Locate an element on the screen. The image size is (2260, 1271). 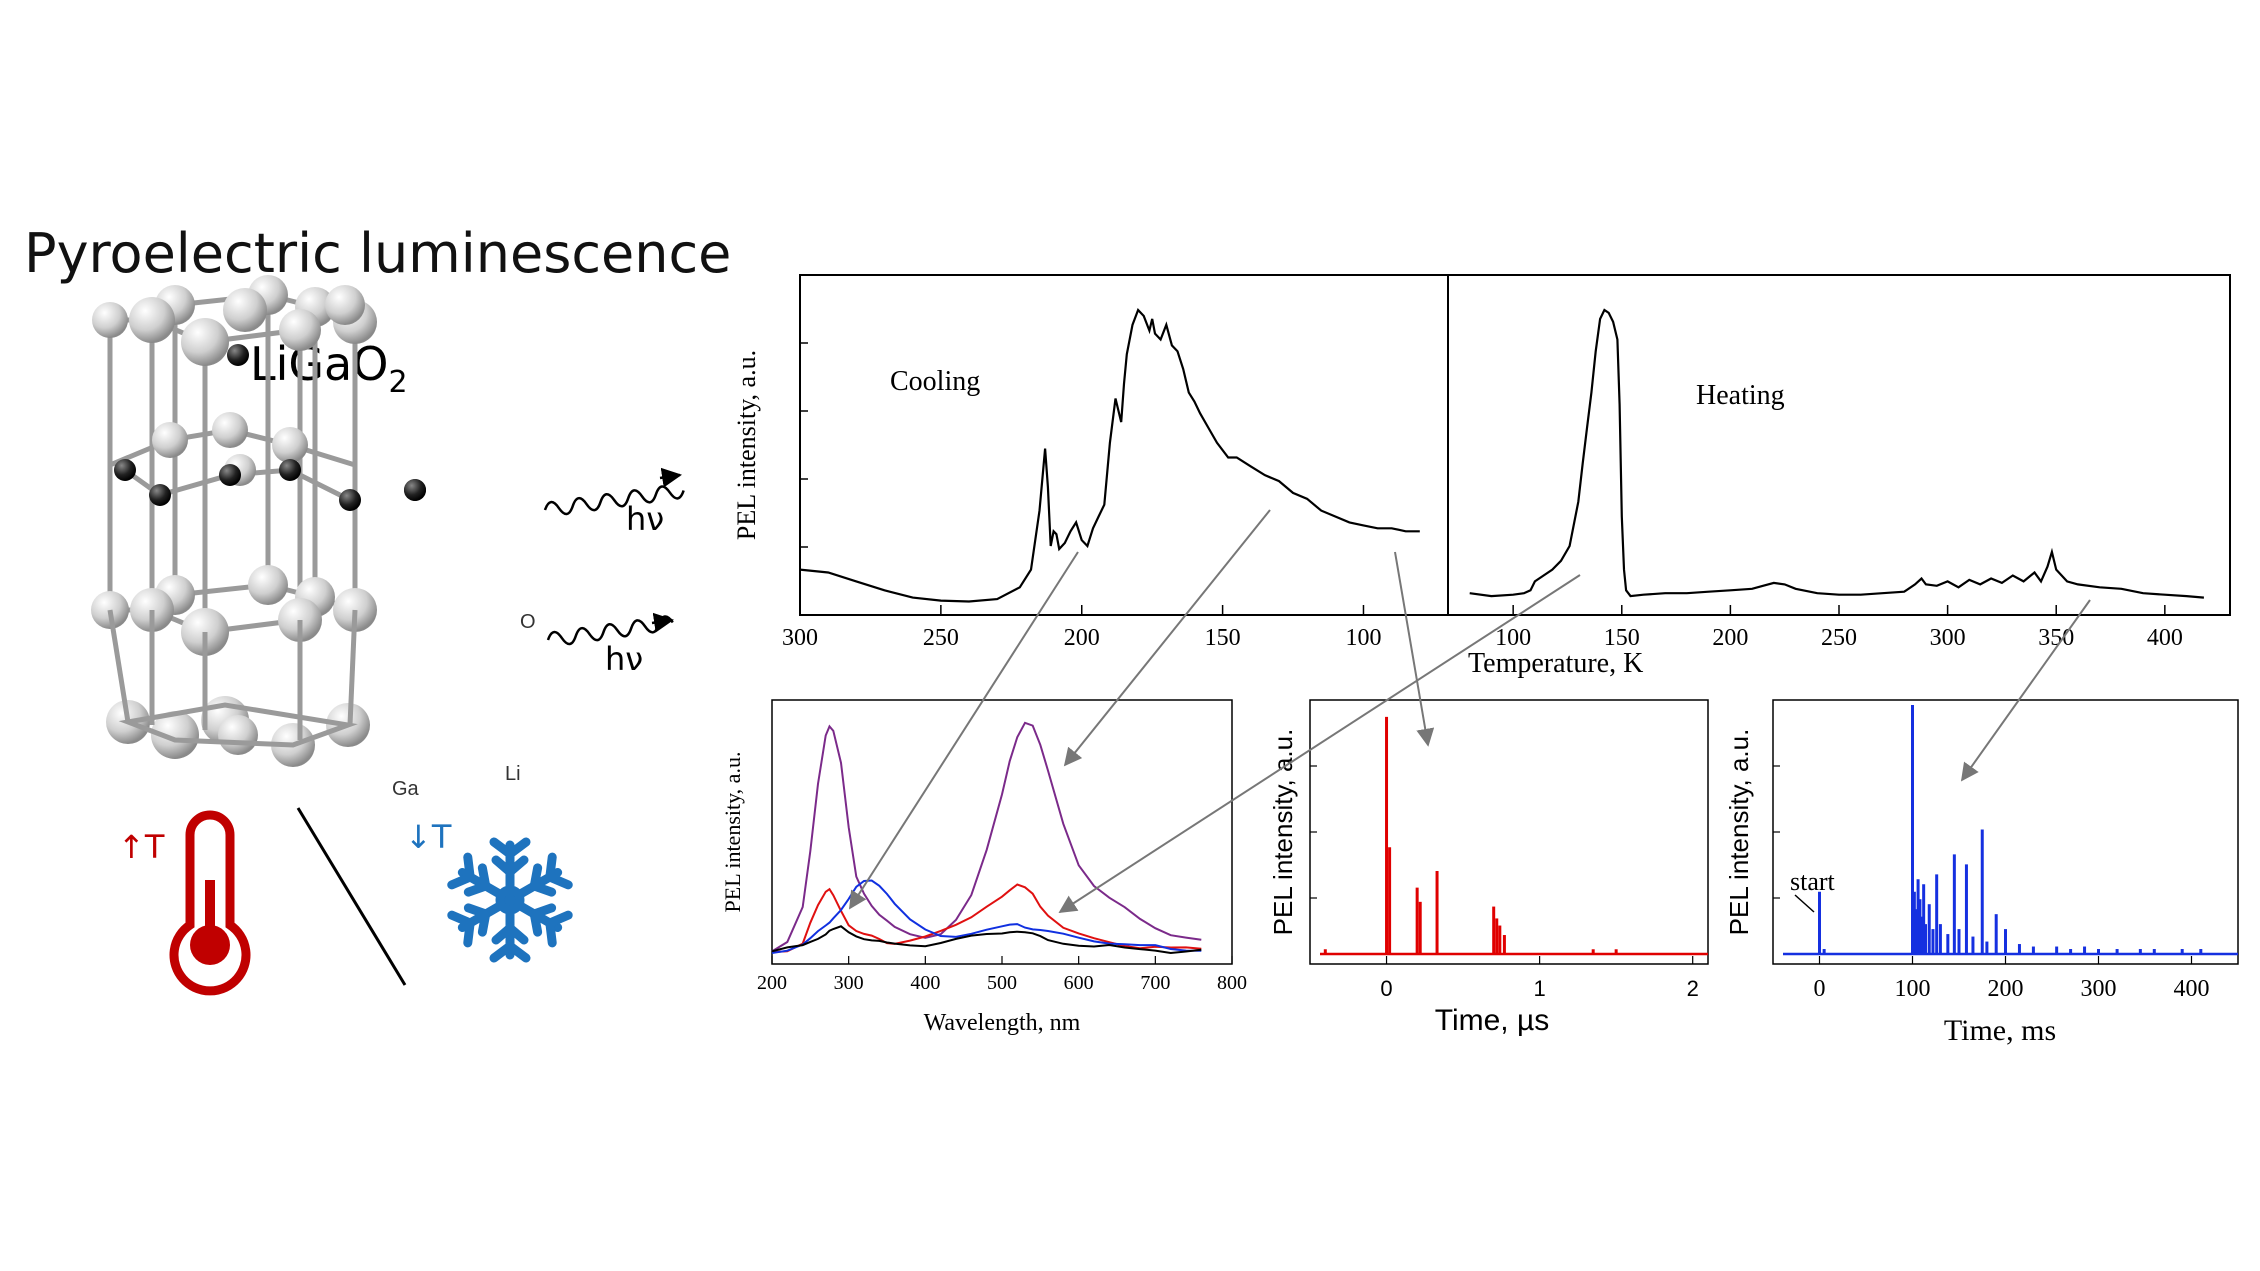
spectra-xtick-label-2: 400 is located at coordinates (925, 983).